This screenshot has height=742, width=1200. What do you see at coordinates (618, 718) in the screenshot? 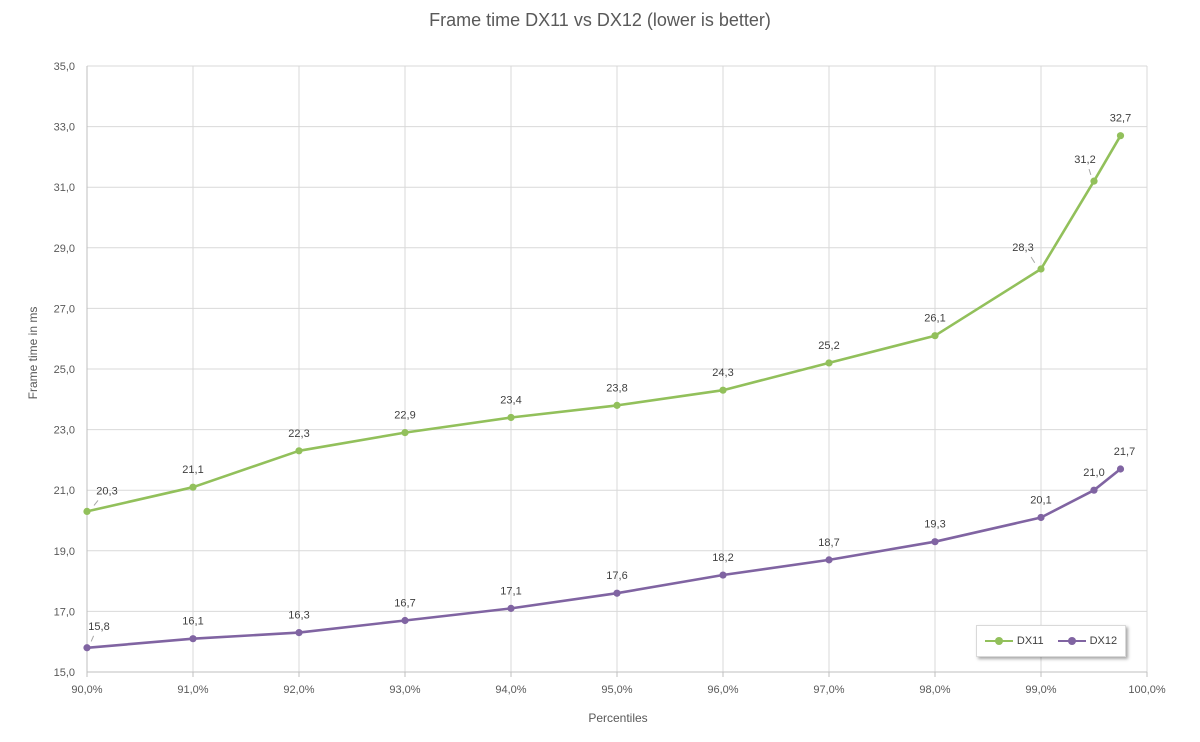
I see `x-axis-label: Percentiles` at bounding box center [618, 718].